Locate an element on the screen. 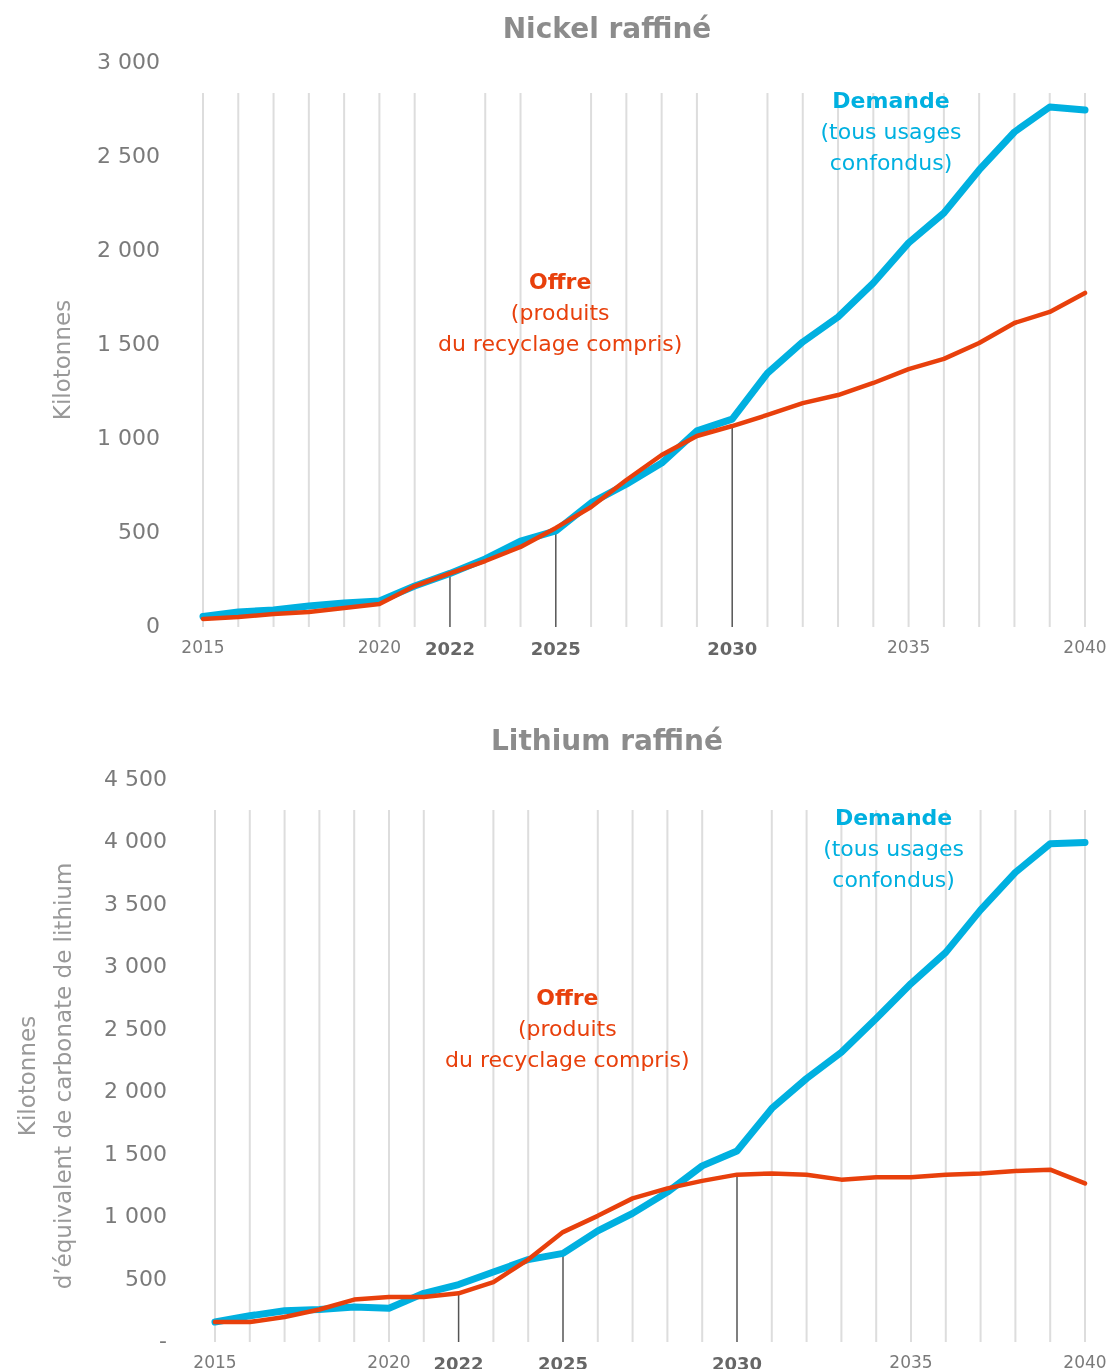 The image size is (1112, 1369). y-axis-title: Kilotonnes is located at coordinates (61, 360).